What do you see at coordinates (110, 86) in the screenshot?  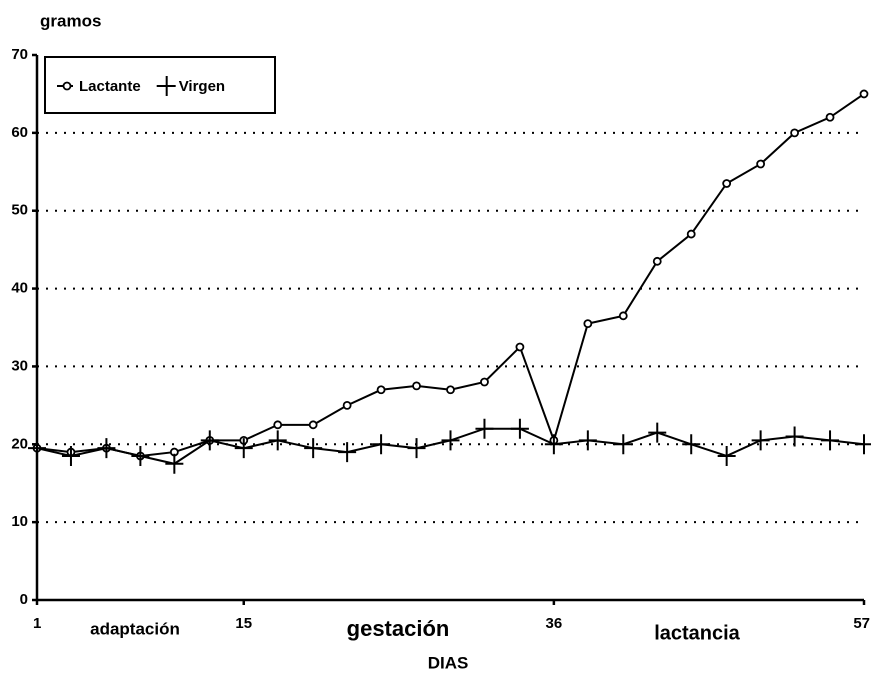 I see `legend-label: Lactante` at bounding box center [110, 86].